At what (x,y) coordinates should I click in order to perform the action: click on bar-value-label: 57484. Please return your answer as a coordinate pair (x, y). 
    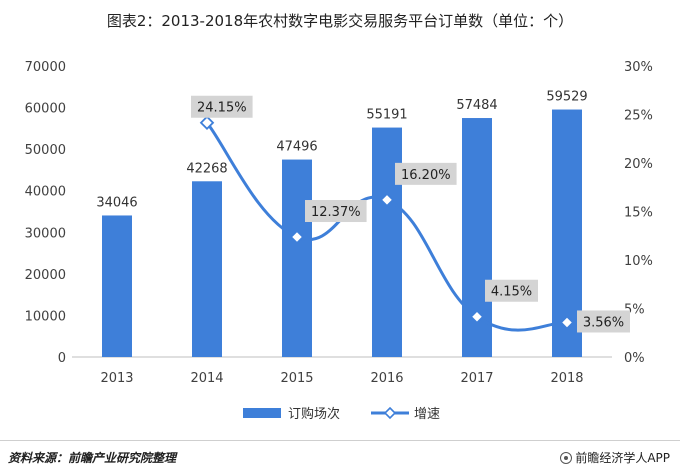
    Looking at the image, I should click on (476, 105).